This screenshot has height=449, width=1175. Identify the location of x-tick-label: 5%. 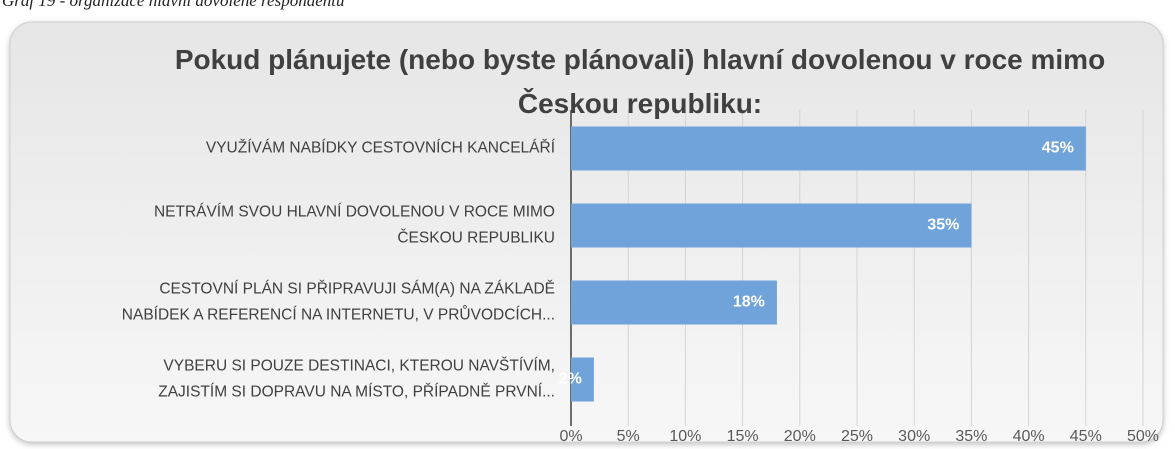
(628, 436).